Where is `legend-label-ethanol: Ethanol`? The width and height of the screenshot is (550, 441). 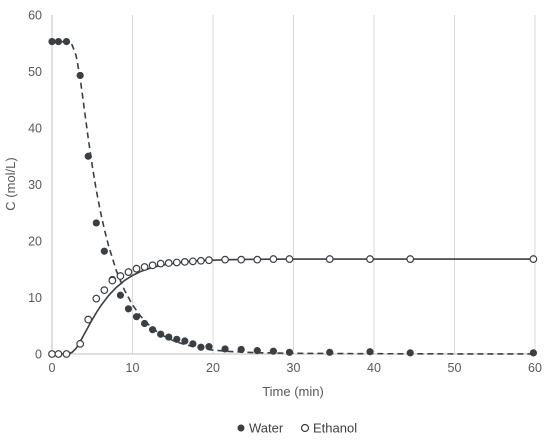 legend-label-ethanol: Ethanol is located at coordinates (335, 428).